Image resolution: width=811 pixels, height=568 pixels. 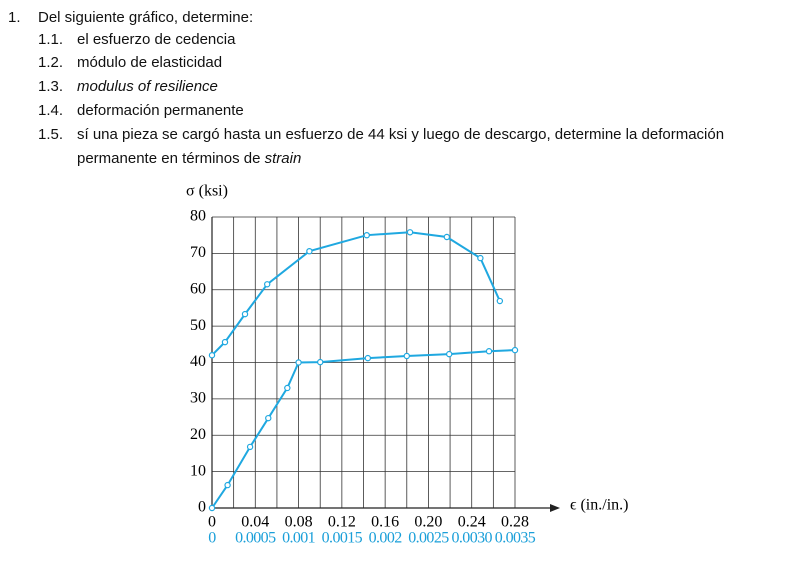 I want to click on italic-text: strain, so click(x=283, y=158).